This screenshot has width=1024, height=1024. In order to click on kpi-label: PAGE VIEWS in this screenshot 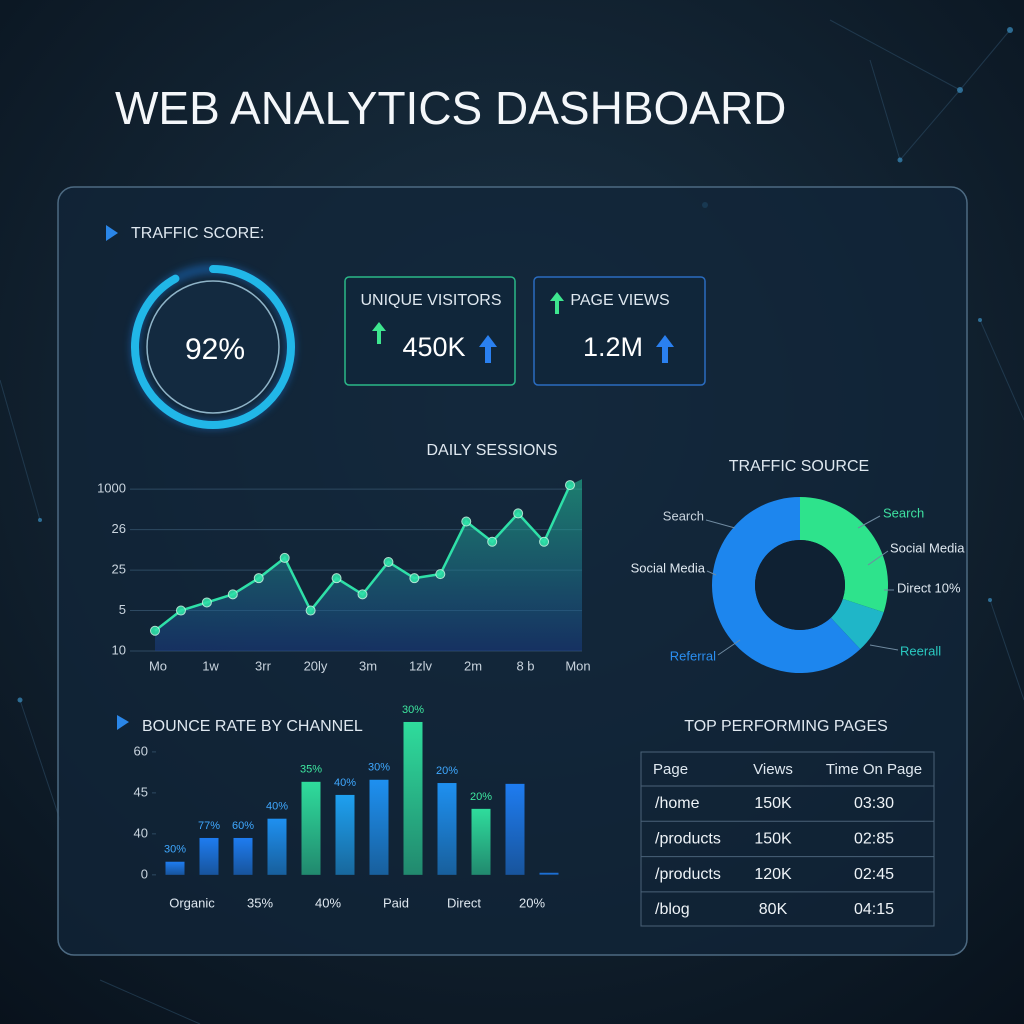, I will do `click(619, 300)`.